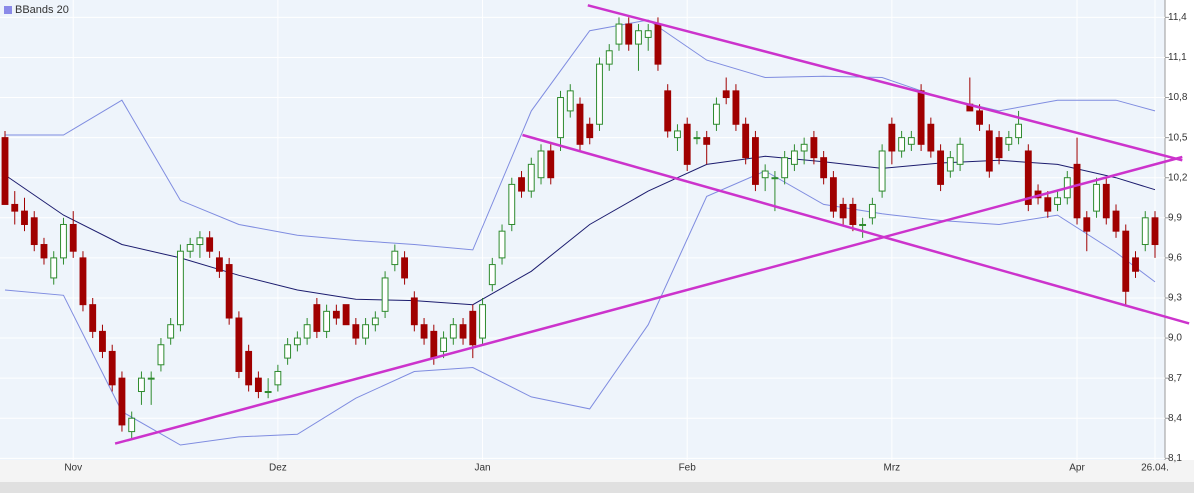  Describe the element at coordinates (1175, 418) in the screenshot. I see `y-tick-label: 8,4` at that location.